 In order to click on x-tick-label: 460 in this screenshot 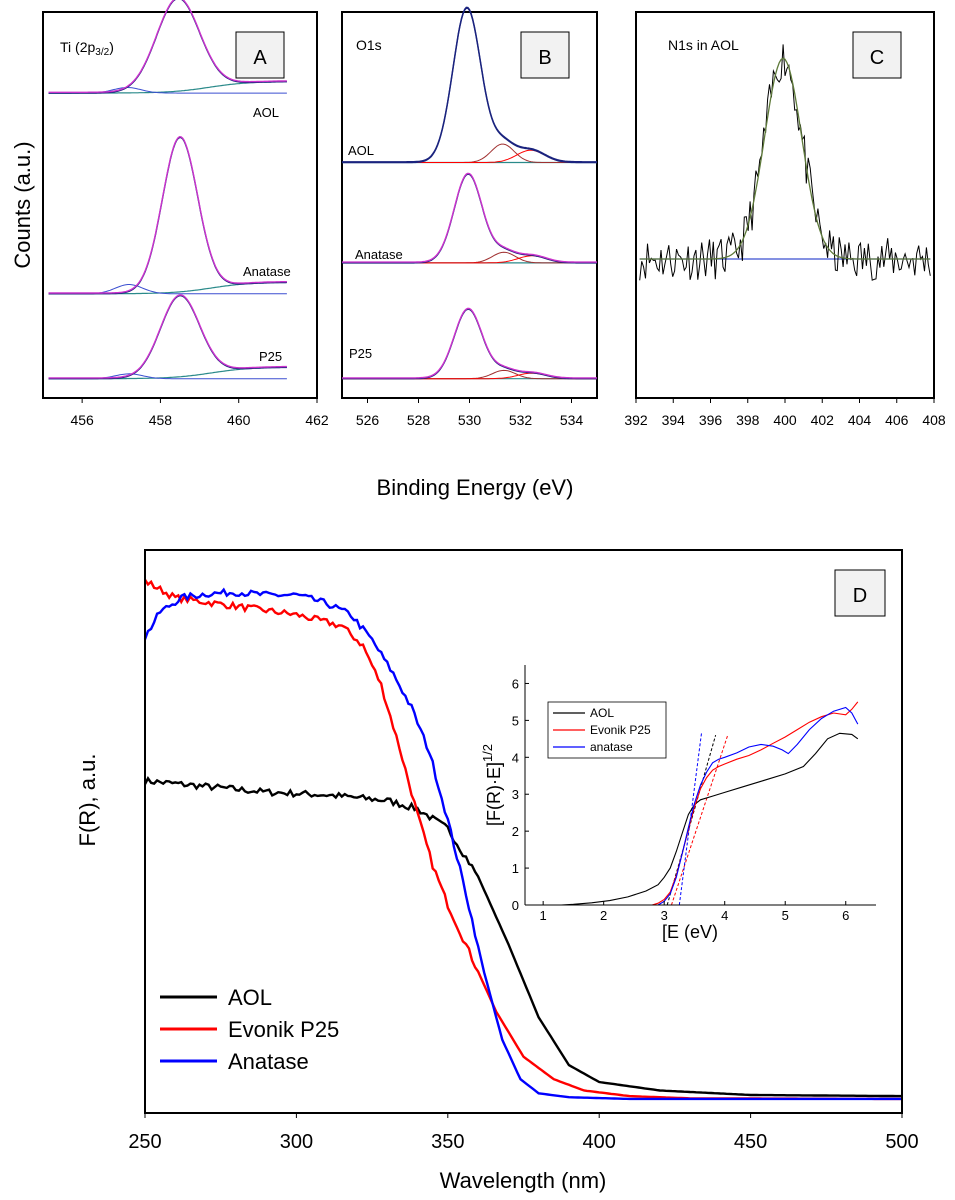, I will do `click(239, 420)`.